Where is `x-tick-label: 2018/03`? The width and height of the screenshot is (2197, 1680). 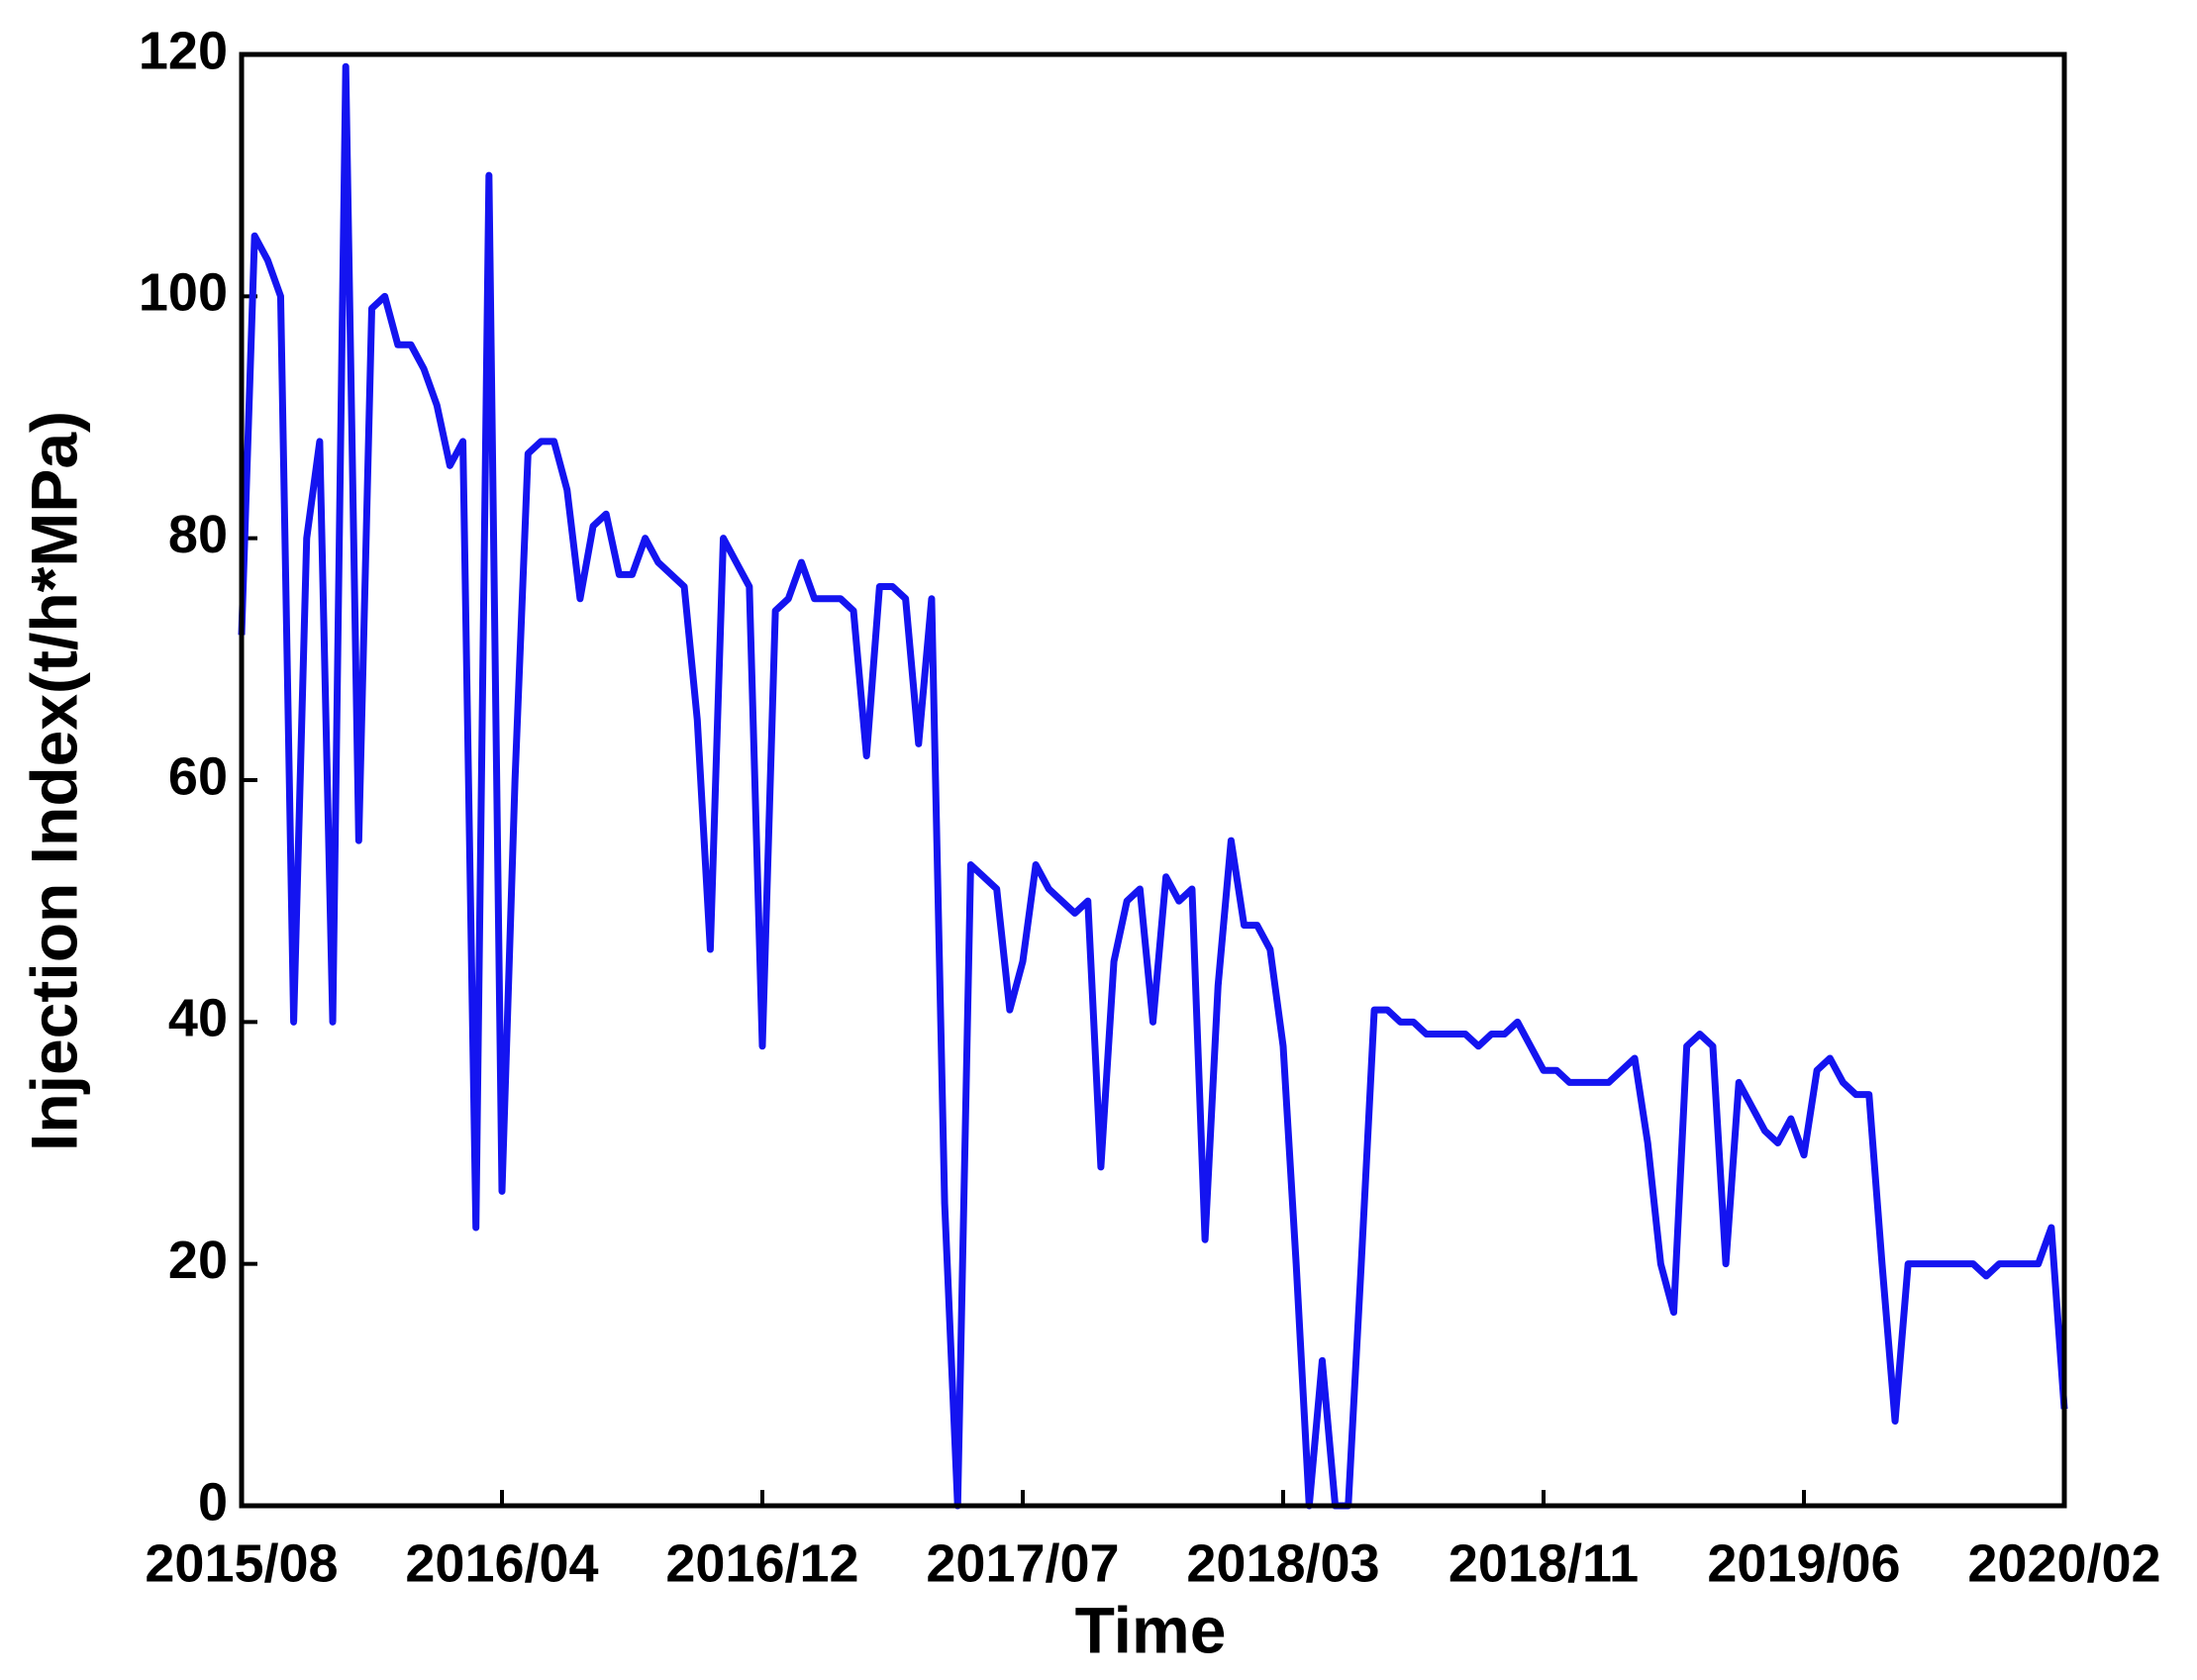
x-tick-label: 2018/03 is located at coordinates (1282, 1563).